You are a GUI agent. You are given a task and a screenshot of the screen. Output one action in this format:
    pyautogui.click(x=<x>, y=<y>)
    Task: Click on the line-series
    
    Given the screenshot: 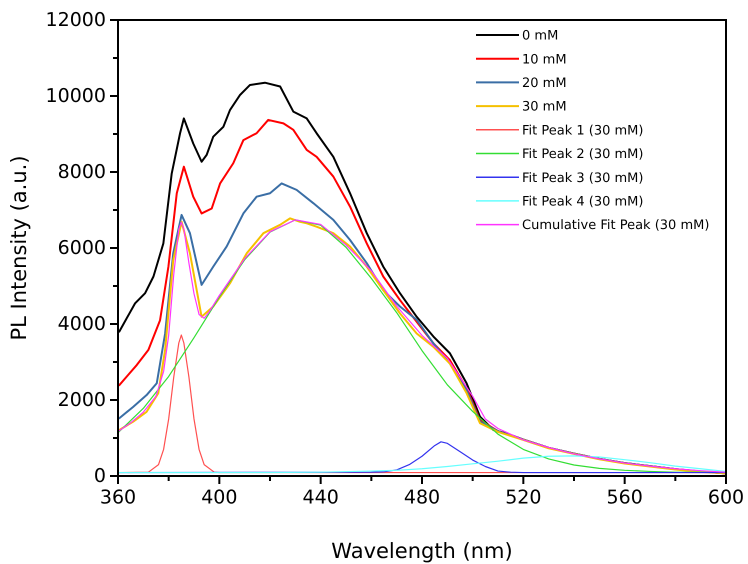 What is the action you would take?
    pyautogui.click(x=422, y=464)
    